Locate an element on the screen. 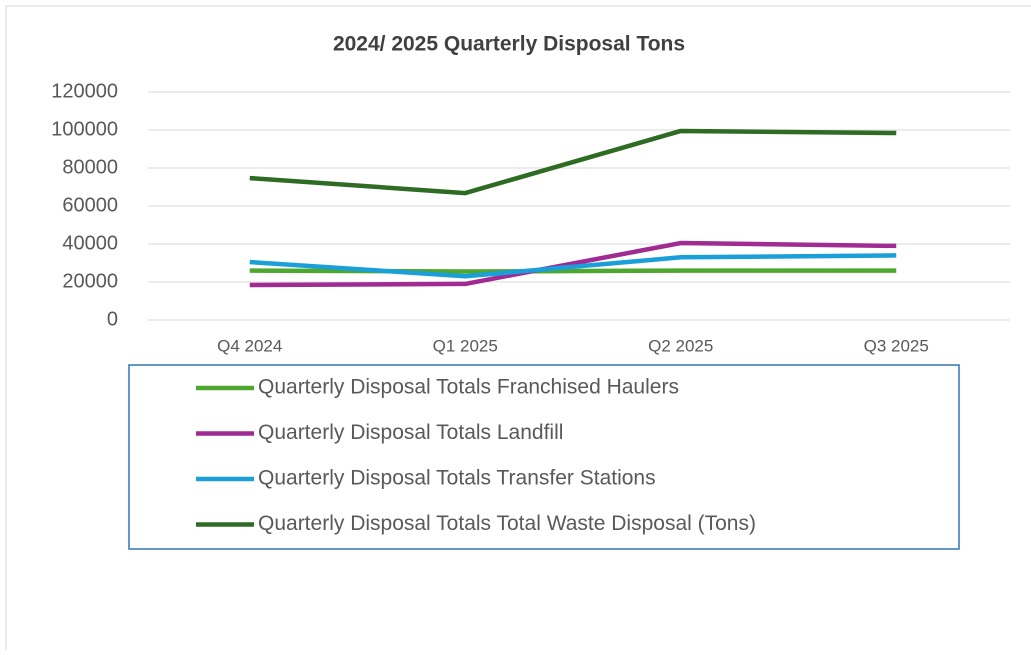 The image size is (1031, 655). y-tick-label: 40000 is located at coordinates (90, 243).